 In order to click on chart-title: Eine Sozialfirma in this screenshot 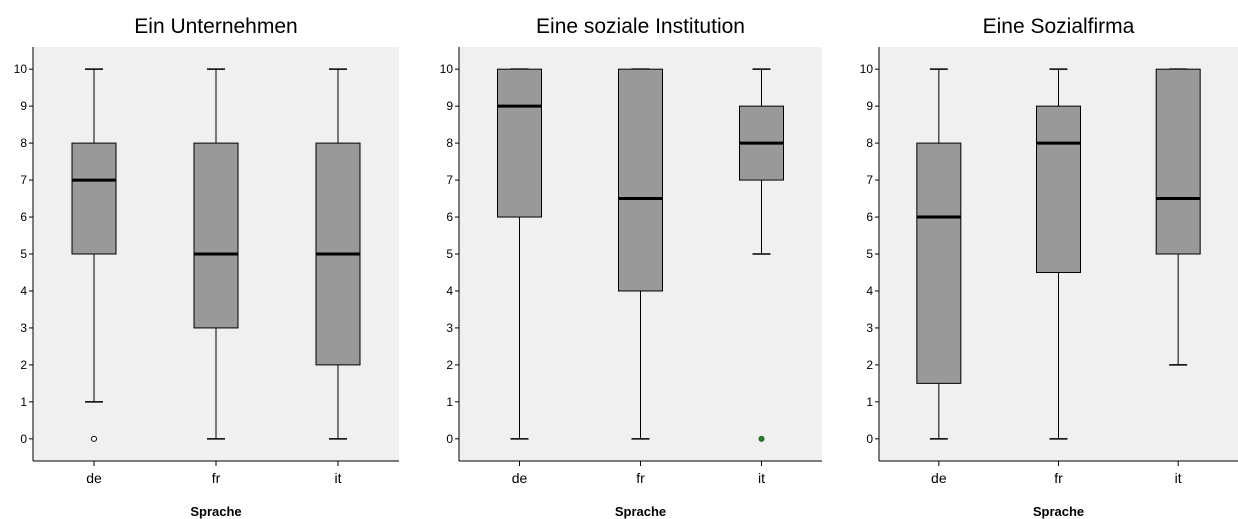, I will do `click(1059, 26)`.